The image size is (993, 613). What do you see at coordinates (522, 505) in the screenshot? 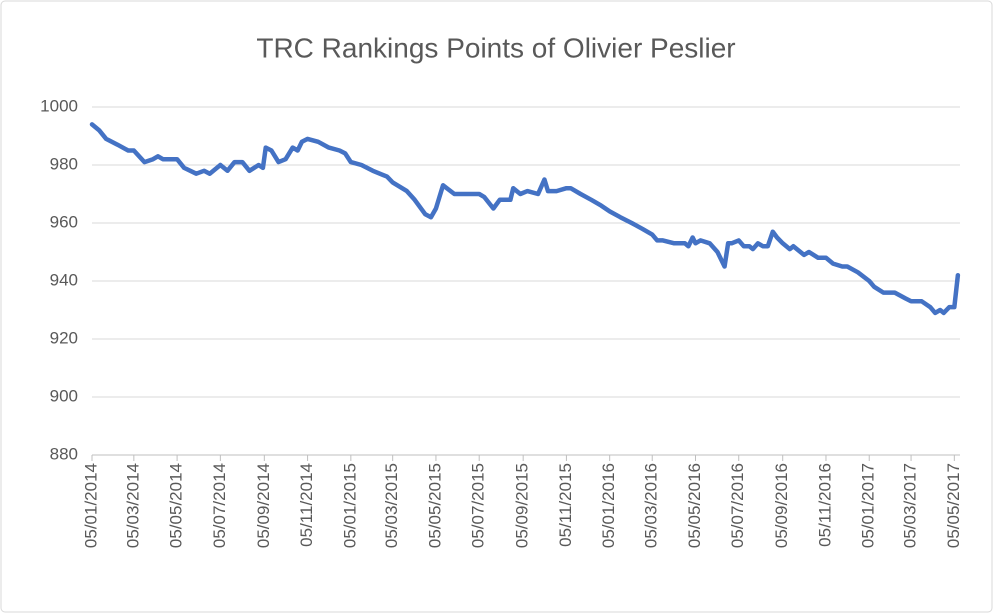
I see `x-tick-label: 05/09/2015` at bounding box center [522, 505].